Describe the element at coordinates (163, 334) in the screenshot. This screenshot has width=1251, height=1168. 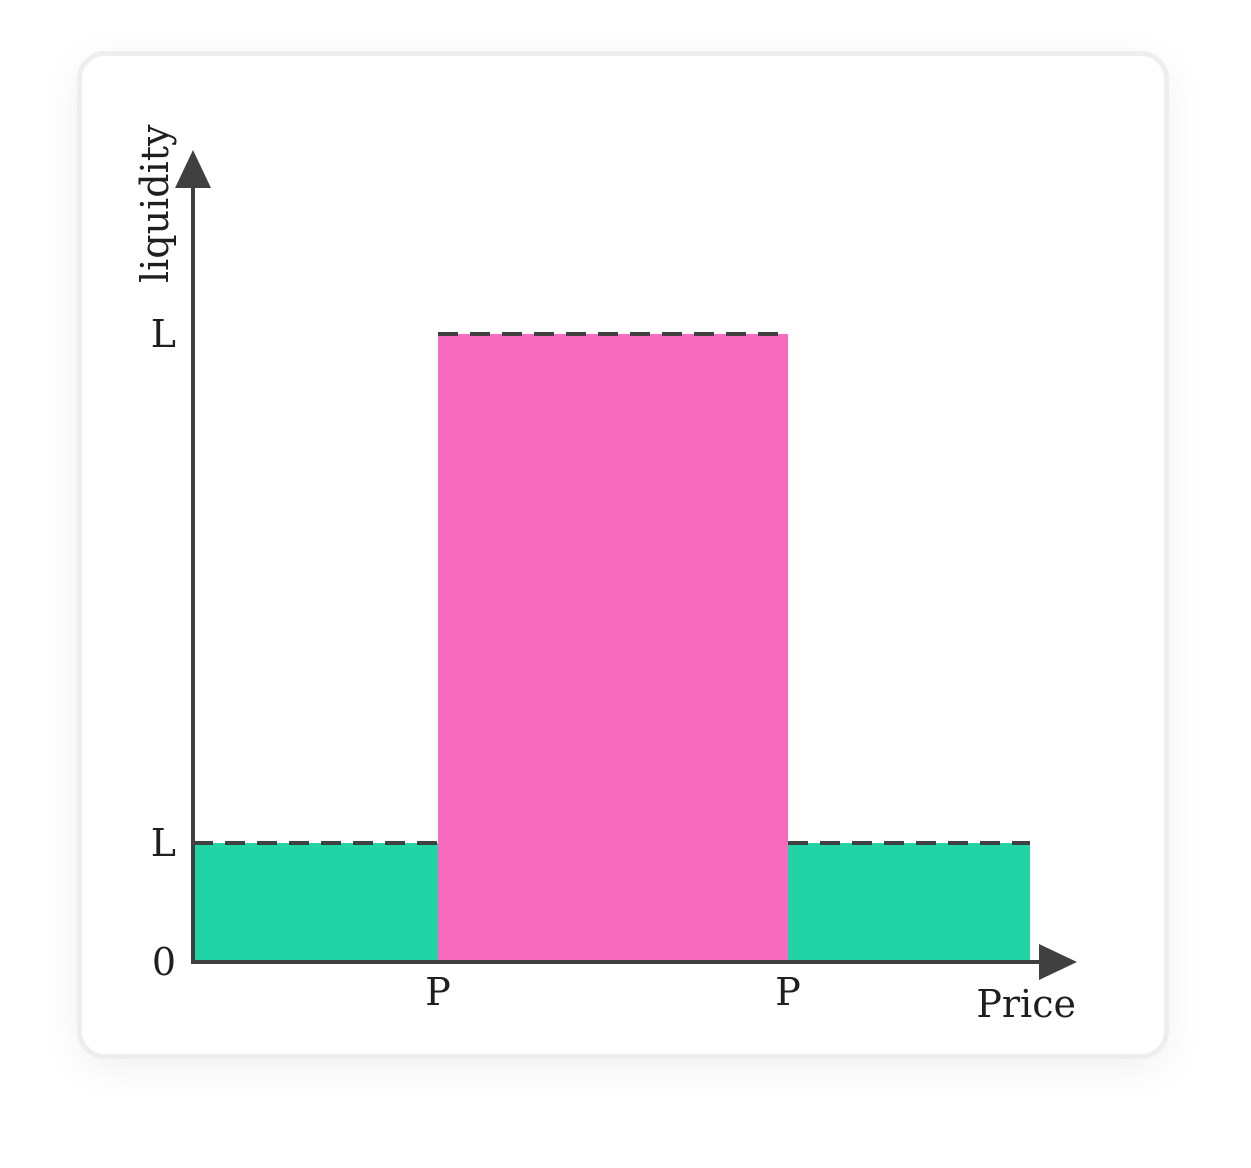
I see `y-tick-label-3: L` at that location.